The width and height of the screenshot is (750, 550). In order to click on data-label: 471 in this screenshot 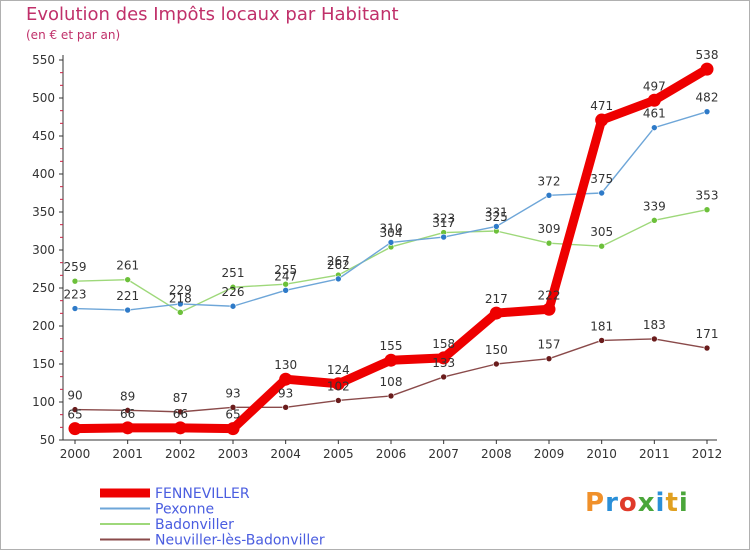, I will do `click(601, 106)`.